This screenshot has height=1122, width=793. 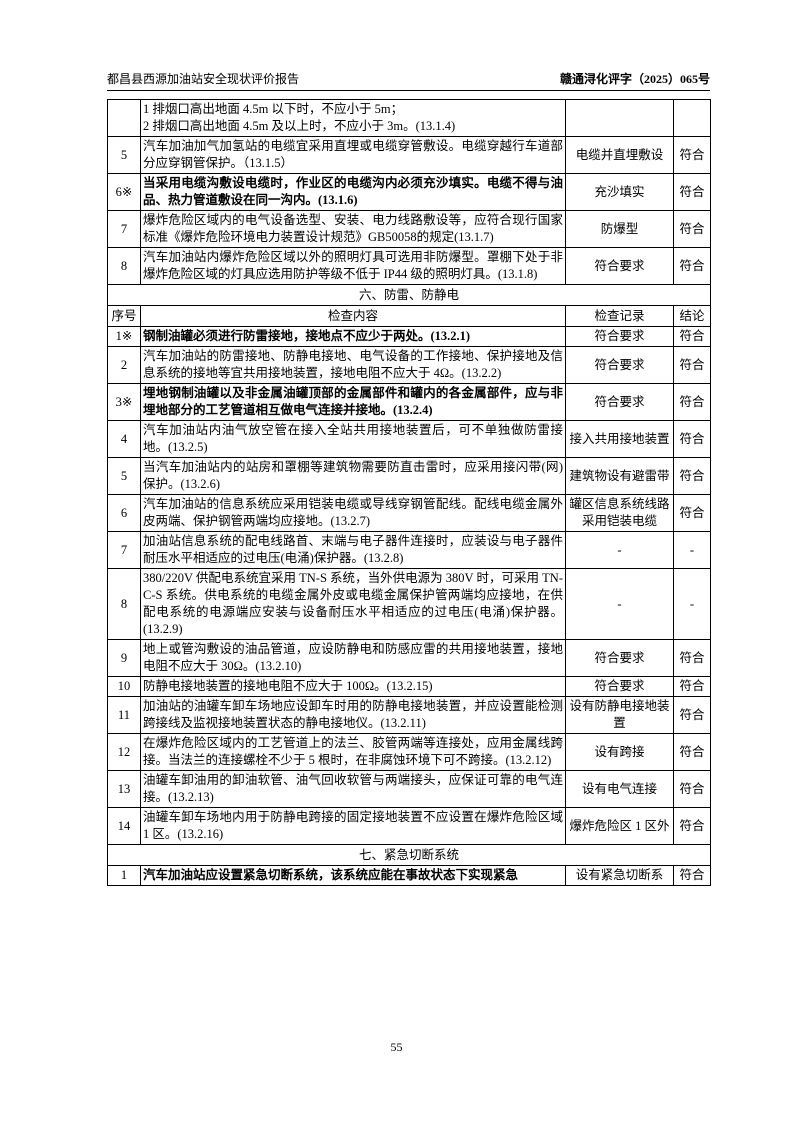 I want to click on row-number: 2, so click(x=124, y=365).